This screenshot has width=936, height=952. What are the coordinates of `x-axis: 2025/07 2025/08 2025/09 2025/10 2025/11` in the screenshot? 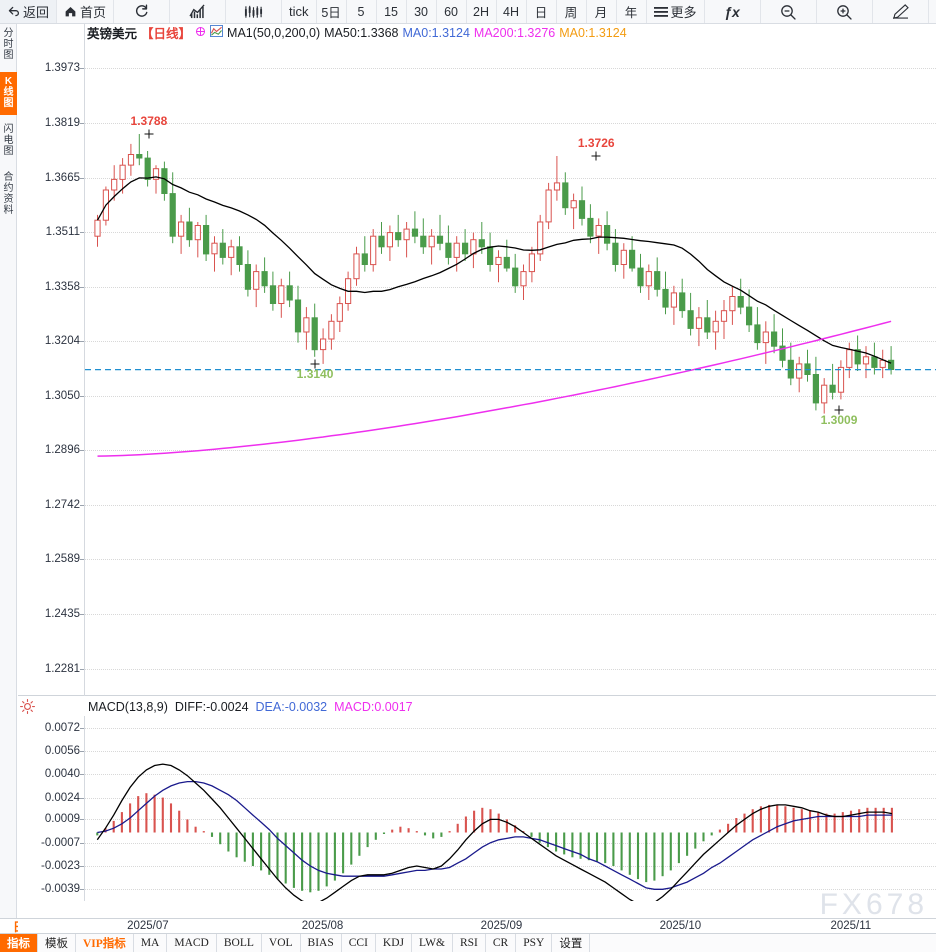 It's located at (477, 926).